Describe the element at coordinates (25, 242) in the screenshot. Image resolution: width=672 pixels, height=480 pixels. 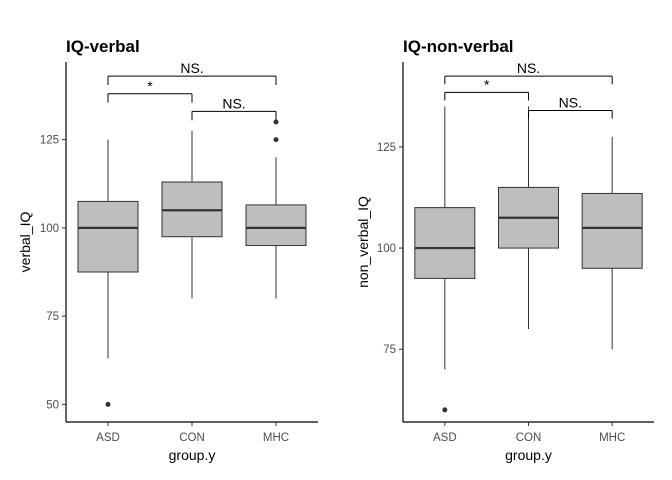
I see `y-axis-title: verbal_IQ` at that location.